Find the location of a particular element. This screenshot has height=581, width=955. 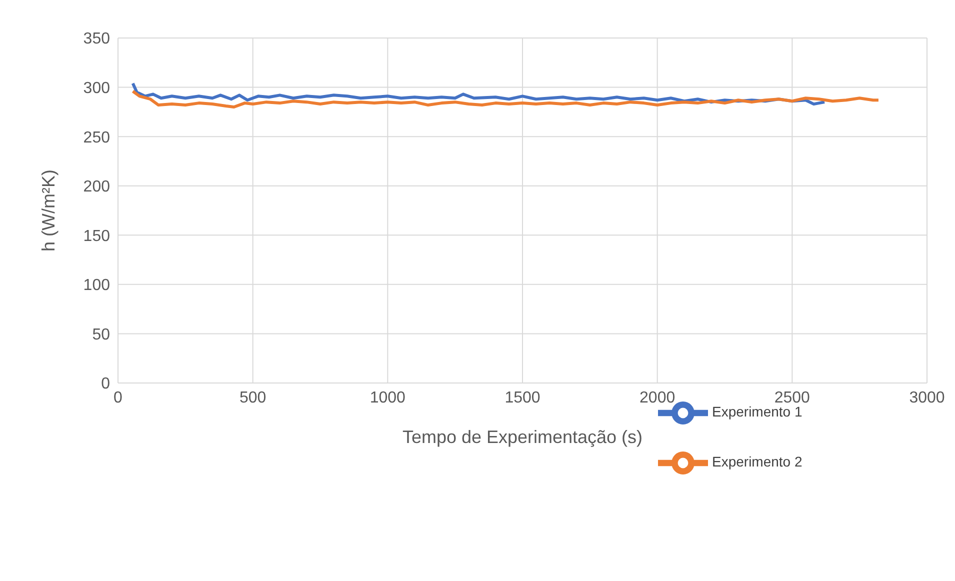

x-tick-label: 3000 is located at coordinates (927, 397).